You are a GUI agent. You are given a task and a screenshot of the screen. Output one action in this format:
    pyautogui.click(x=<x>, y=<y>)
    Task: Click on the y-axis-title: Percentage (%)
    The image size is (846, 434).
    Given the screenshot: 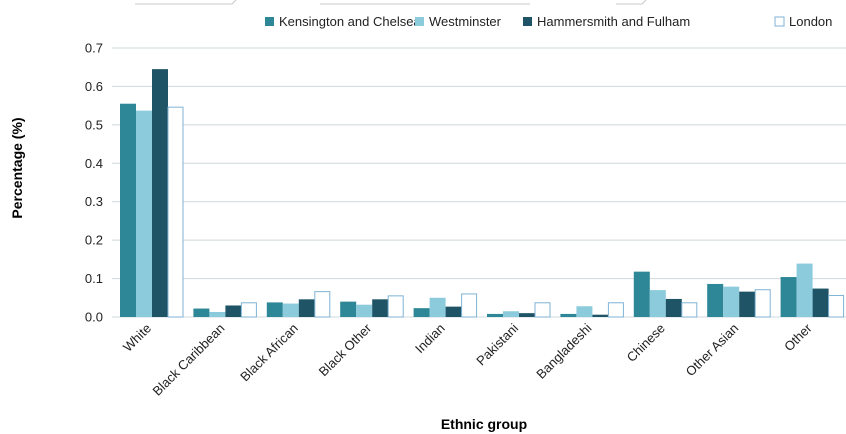 What is the action you would take?
    pyautogui.click(x=17, y=167)
    